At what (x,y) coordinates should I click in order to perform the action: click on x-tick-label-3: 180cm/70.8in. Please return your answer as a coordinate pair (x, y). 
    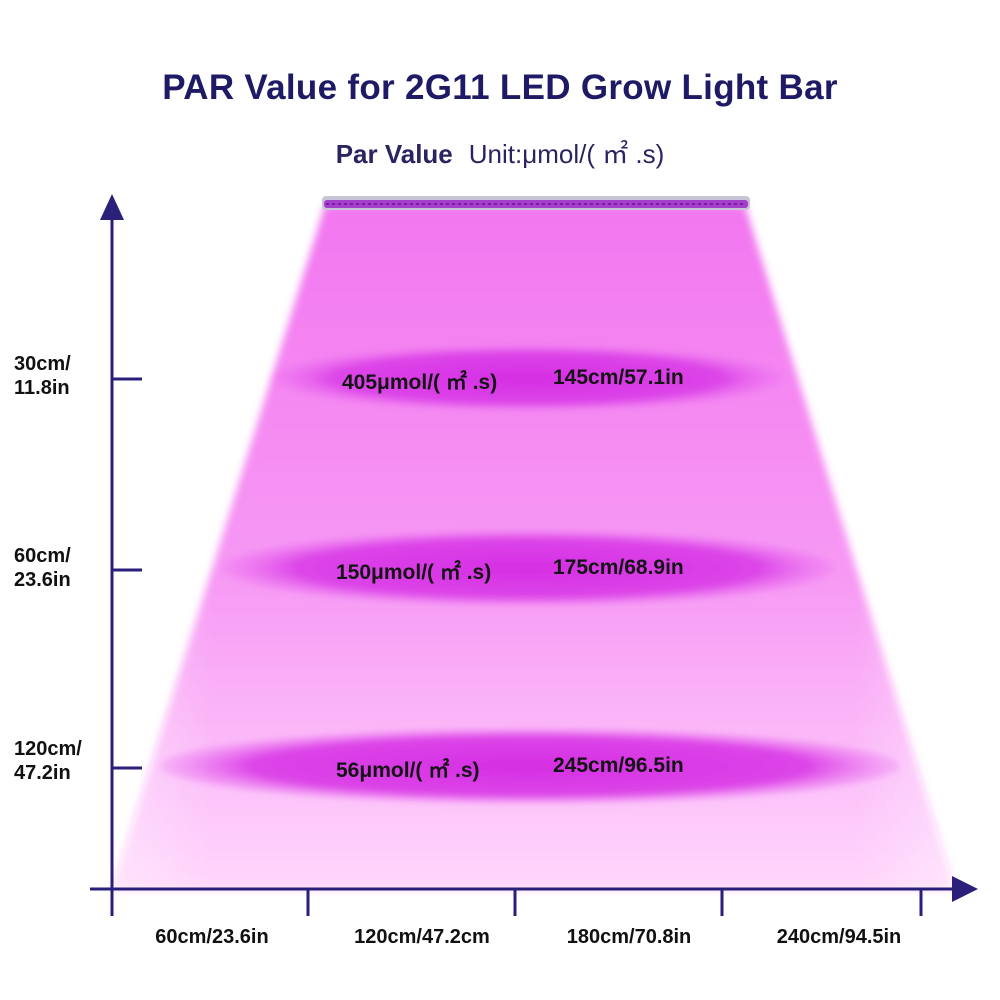
    Looking at the image, I should click on (629, 937).